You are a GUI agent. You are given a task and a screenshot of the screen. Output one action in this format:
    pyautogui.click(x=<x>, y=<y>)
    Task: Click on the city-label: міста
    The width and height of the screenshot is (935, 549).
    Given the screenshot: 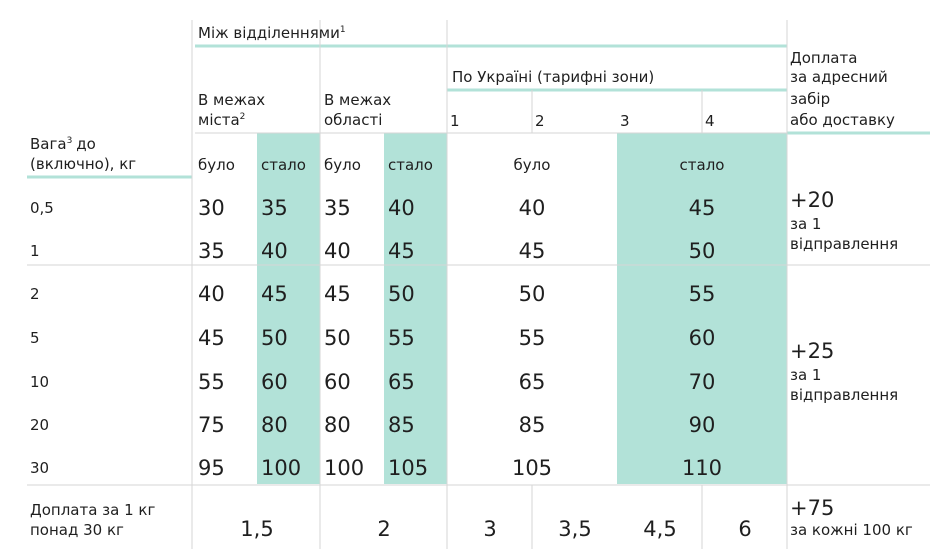 What is the action you would take?
    pyautogui.click(x=219, y=120)
    